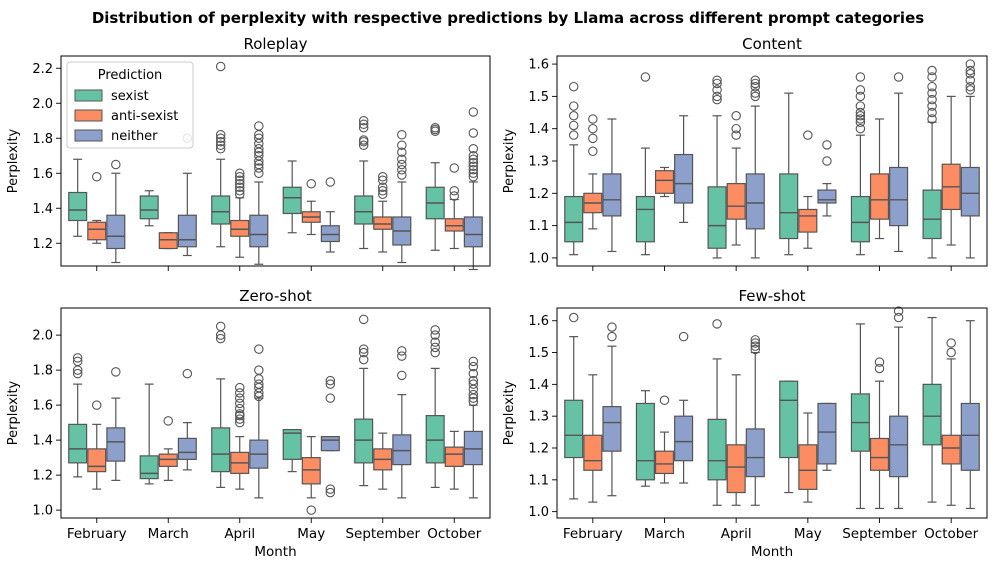  Describe the element at coordinates (42, 104) in the screenshot. I see `y-tick-label: 2.0` at that location.